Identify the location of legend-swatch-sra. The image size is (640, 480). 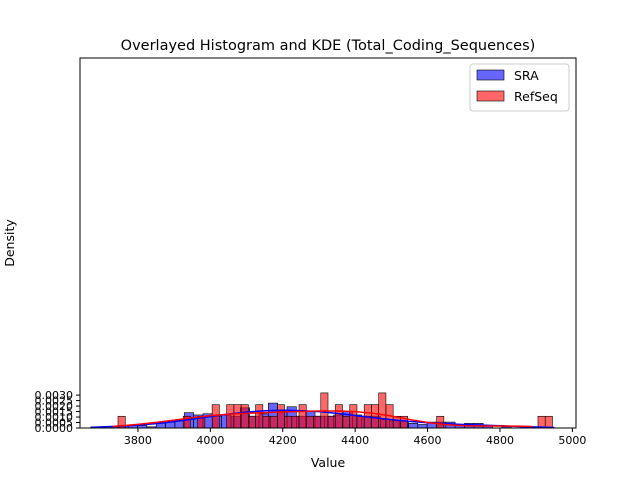
(490, 75).